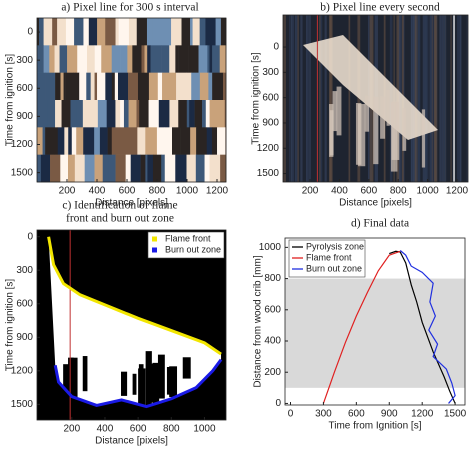 The width and height of the screenshot is (474, 449). What do you see at coordinates (129, 8) in the screenshot?
I see `panel-title: a) Pixel line for 300 s interval` at bounding box center [129, 8].